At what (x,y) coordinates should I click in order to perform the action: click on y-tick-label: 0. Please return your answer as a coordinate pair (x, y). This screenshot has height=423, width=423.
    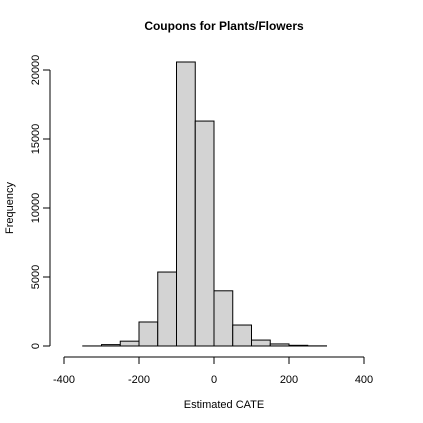
    Looking at the image, I should click on (36, 346).